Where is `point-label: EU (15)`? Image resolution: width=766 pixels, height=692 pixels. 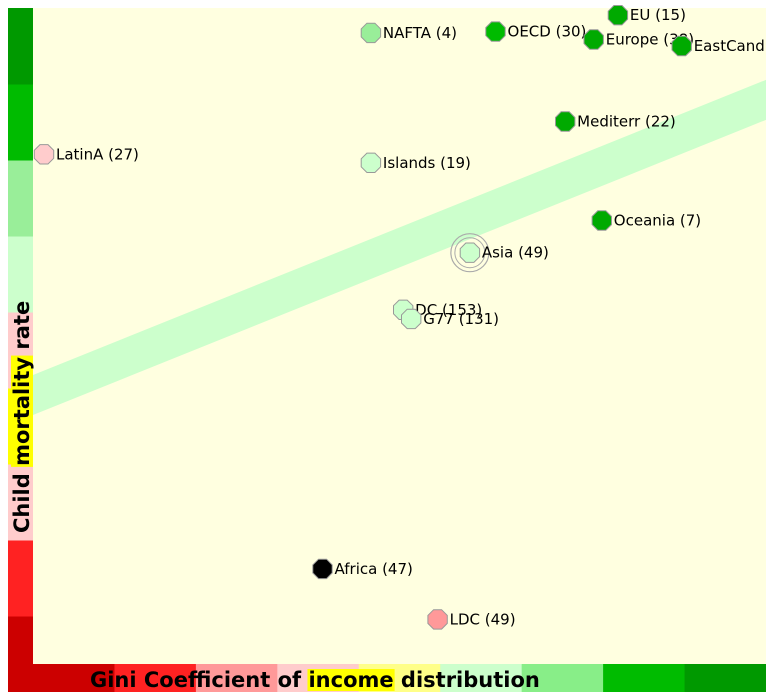
point-label: EU (15) is located at coordinates (658, 15).